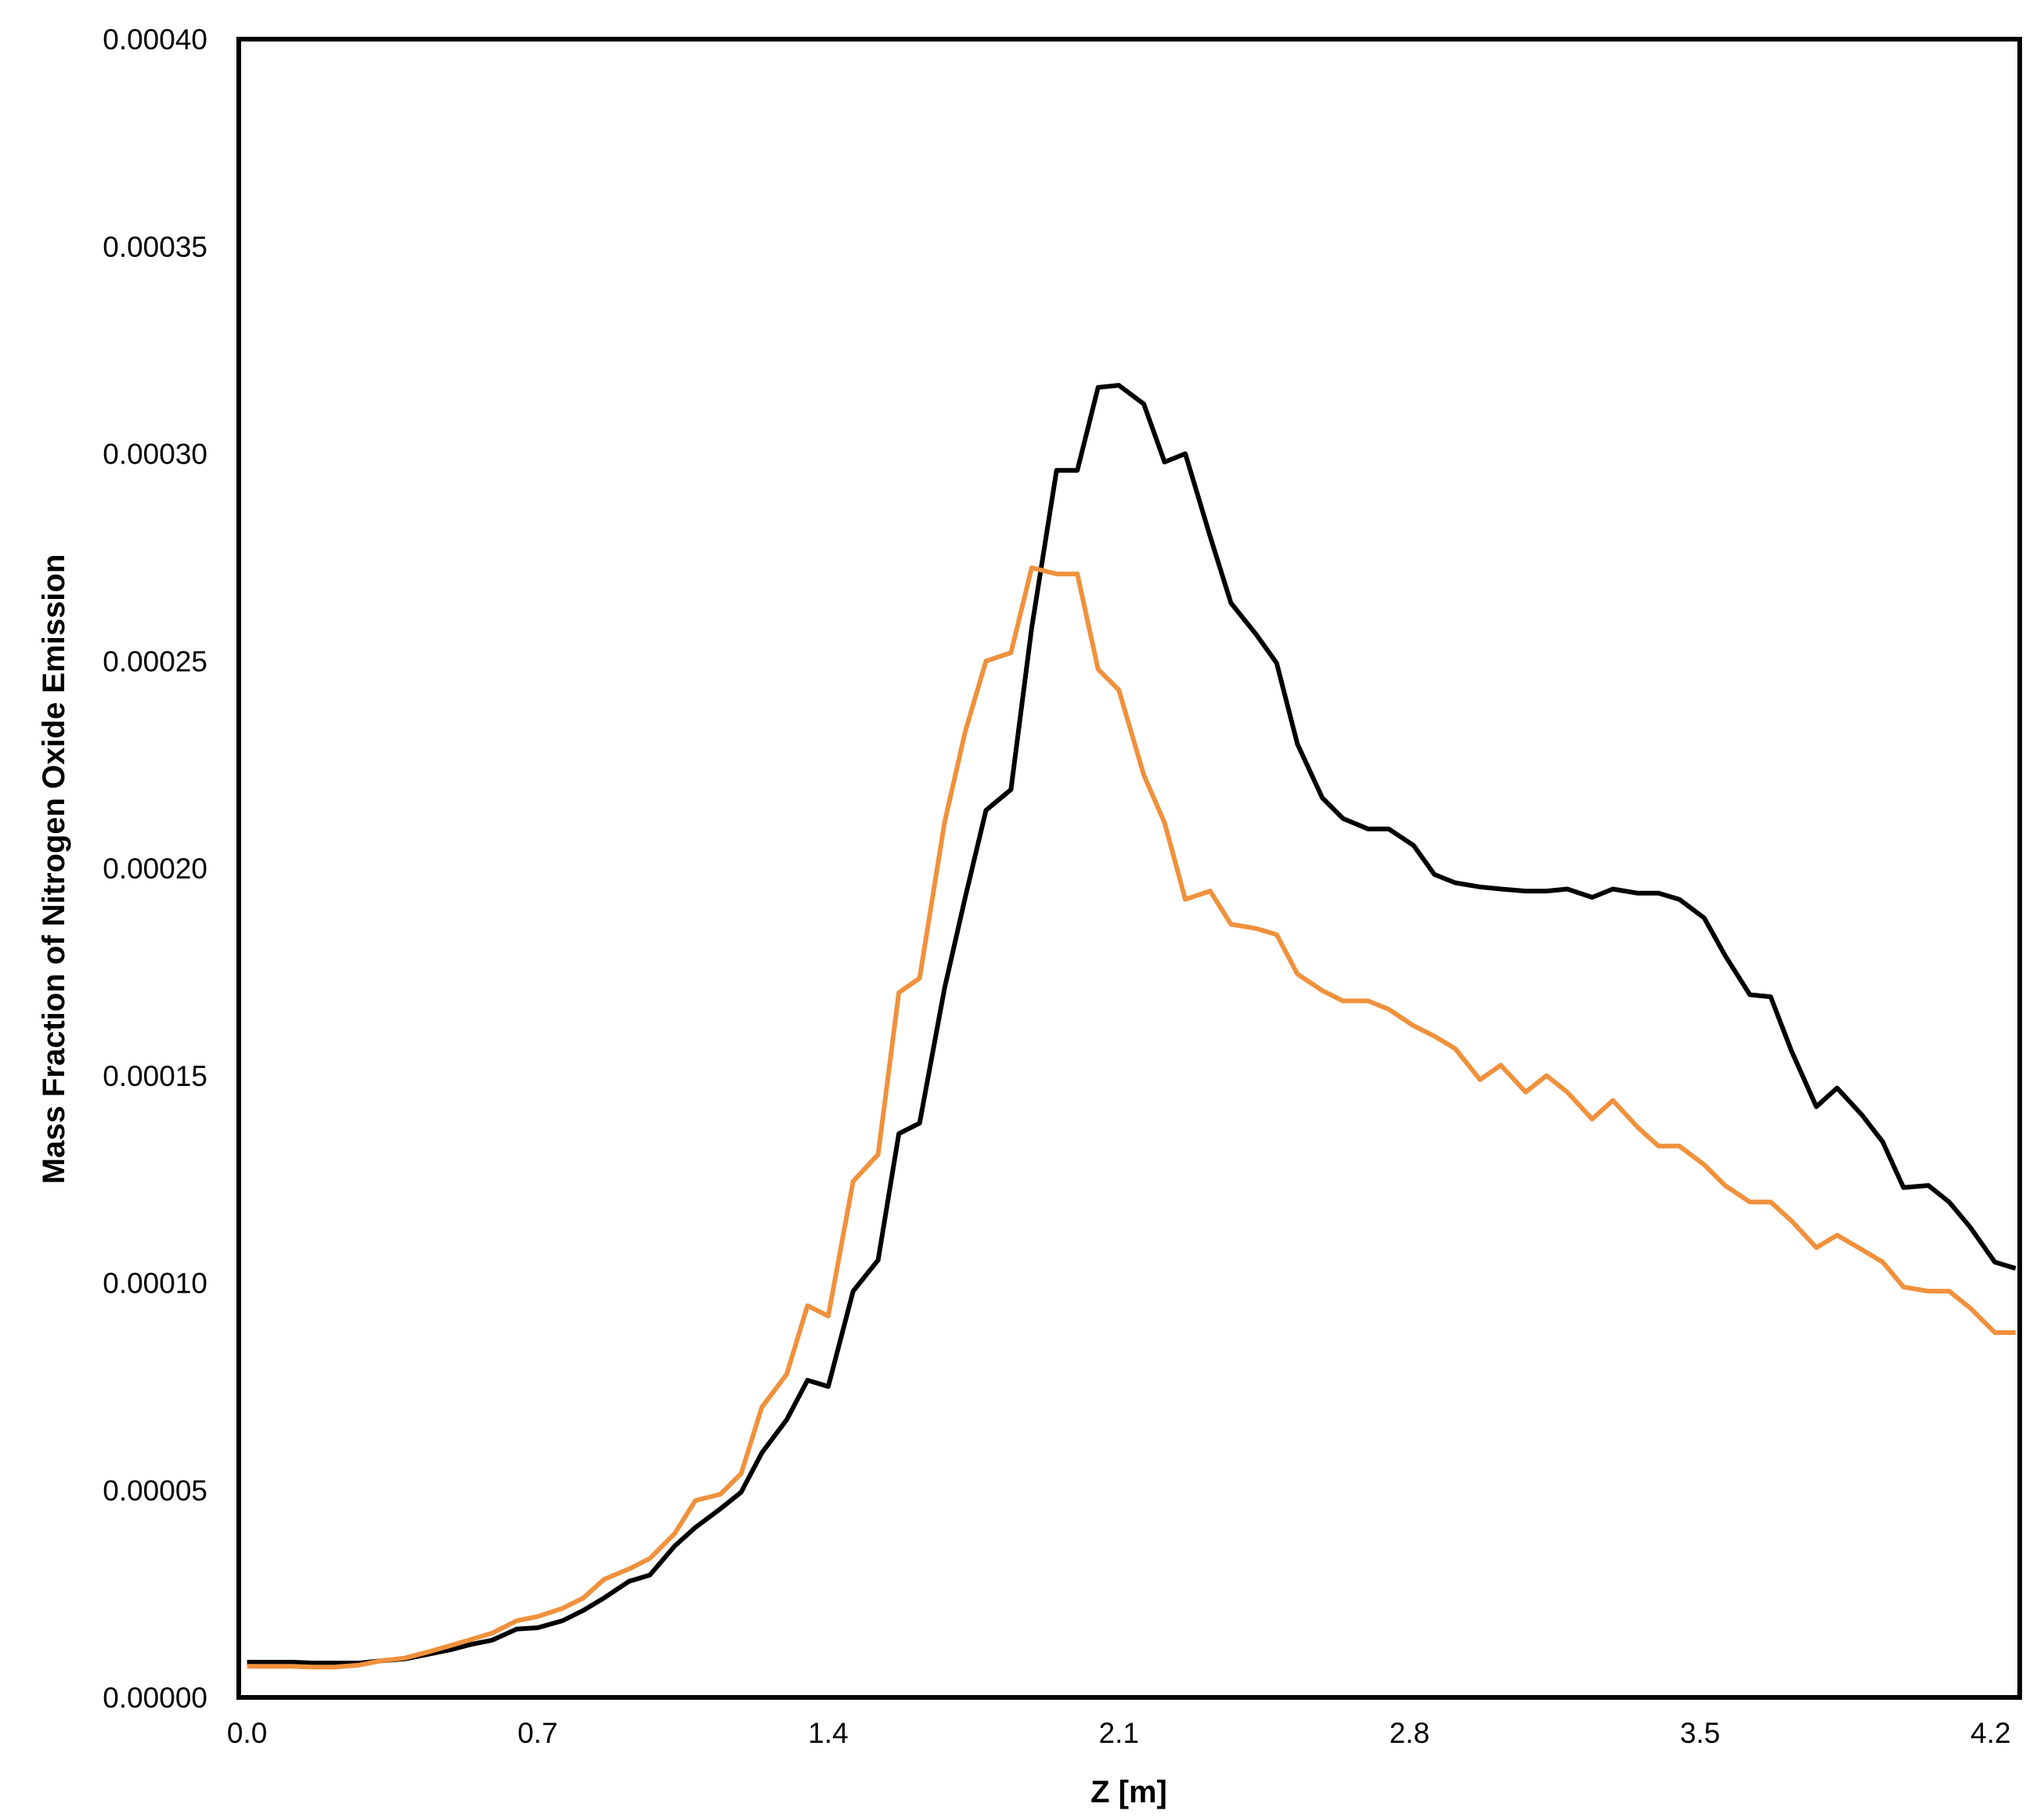 The width and height of the screenshot is (2044, 1818). I want to click on x-tick-label: 3.5, so click(1700, 1733).